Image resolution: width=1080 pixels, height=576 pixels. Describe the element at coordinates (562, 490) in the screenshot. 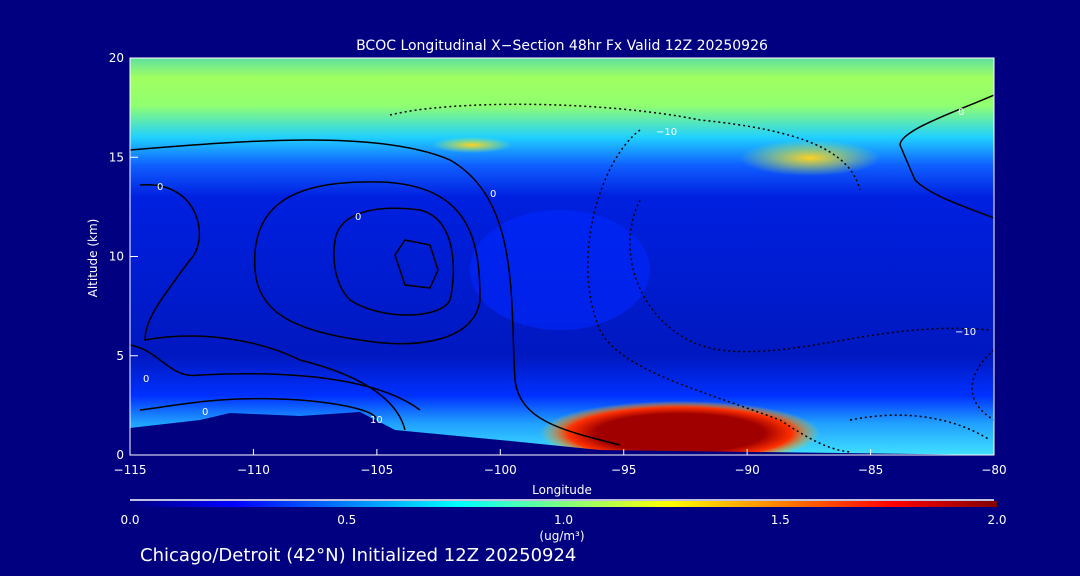

I see `x-axis-label: Longitude` at that location.